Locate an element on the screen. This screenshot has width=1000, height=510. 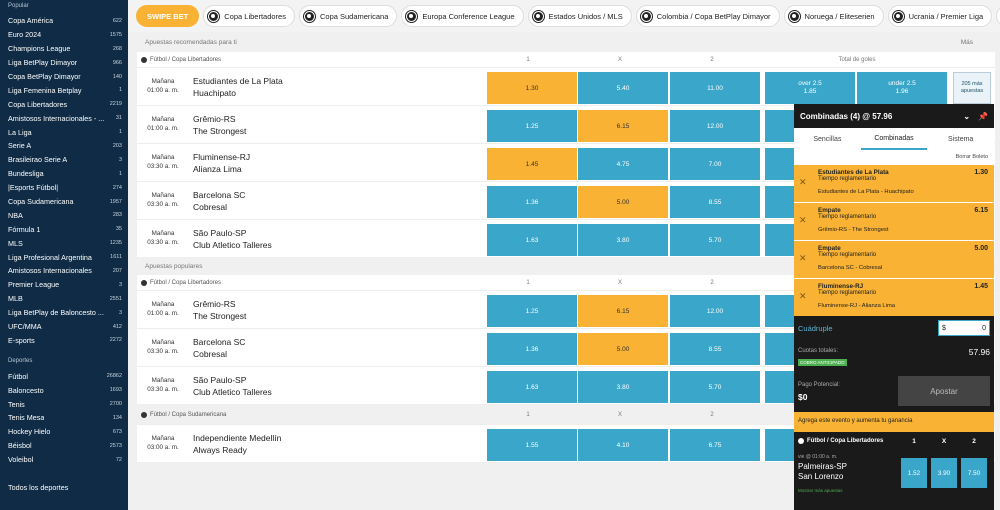
sidebar-item: Serie A 203 is located at coordinates (64, 146).